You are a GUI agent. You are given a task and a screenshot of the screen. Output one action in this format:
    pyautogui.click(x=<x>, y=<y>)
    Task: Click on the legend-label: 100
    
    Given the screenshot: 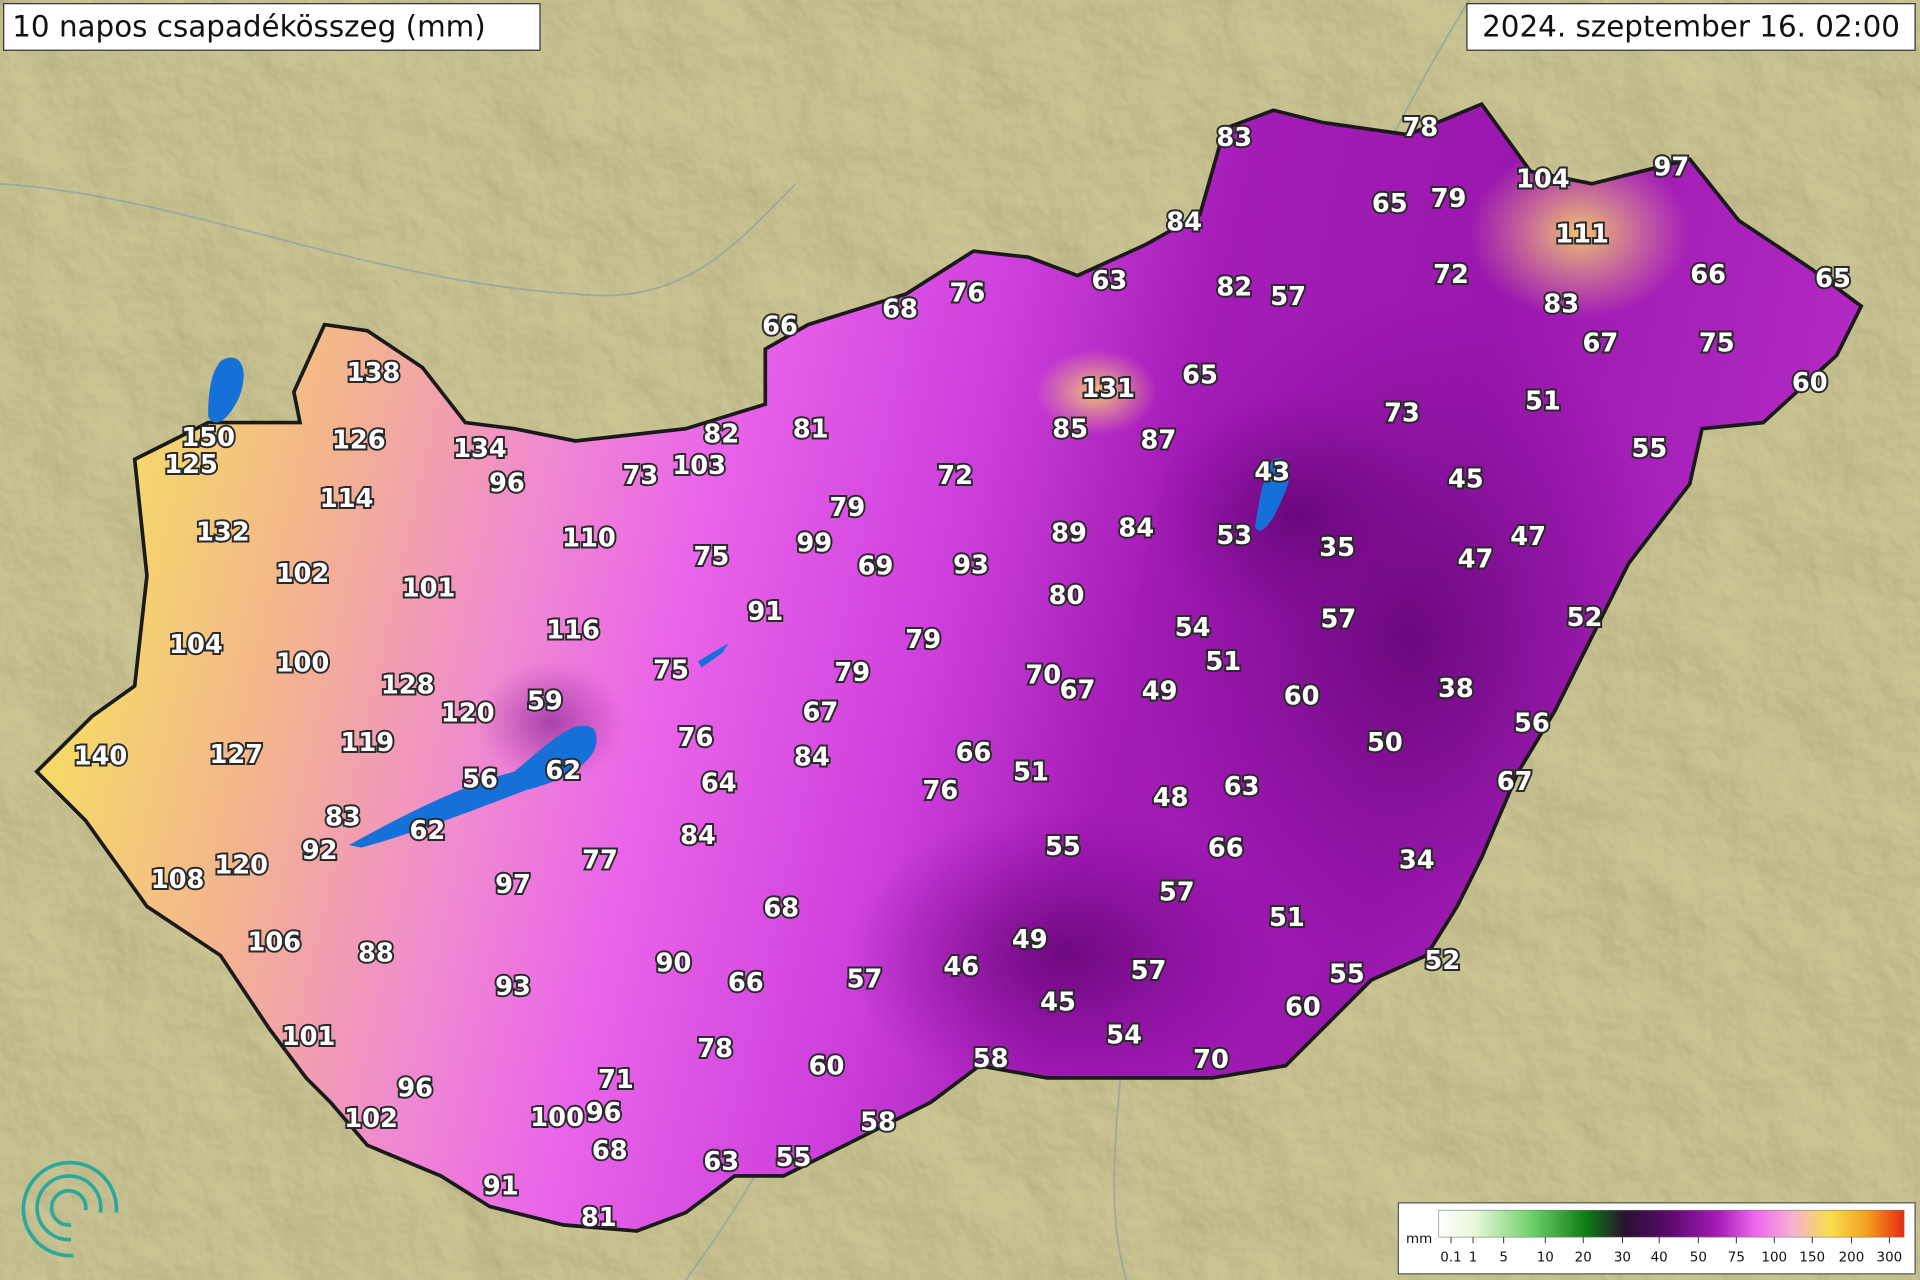 What is the action you would take?
    pyautogui.click(x=1774, y=1258)
    